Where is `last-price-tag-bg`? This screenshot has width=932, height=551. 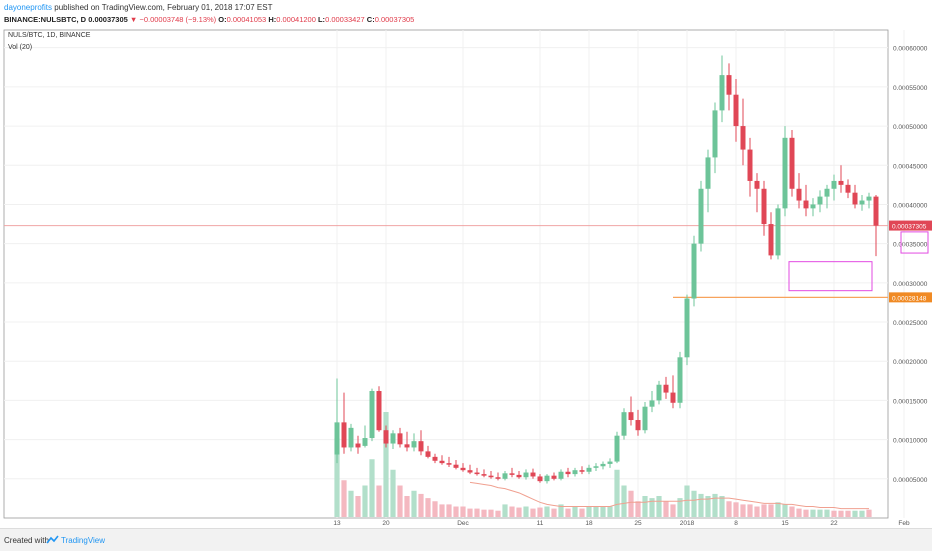
last-price-tag-bg is located at coordinates (910, 225).